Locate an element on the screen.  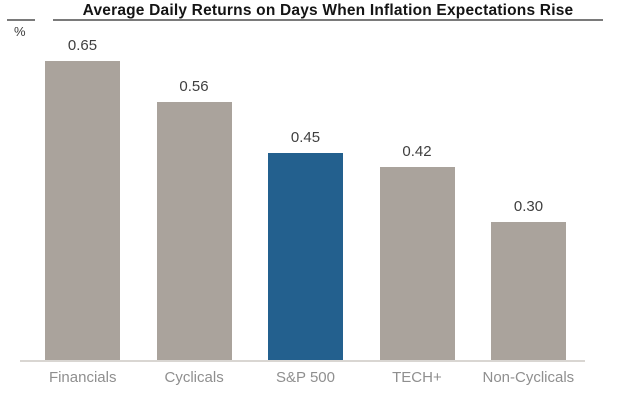
bar-group-non-cyclicals: 0.30 is located at coordinates (528, 279).